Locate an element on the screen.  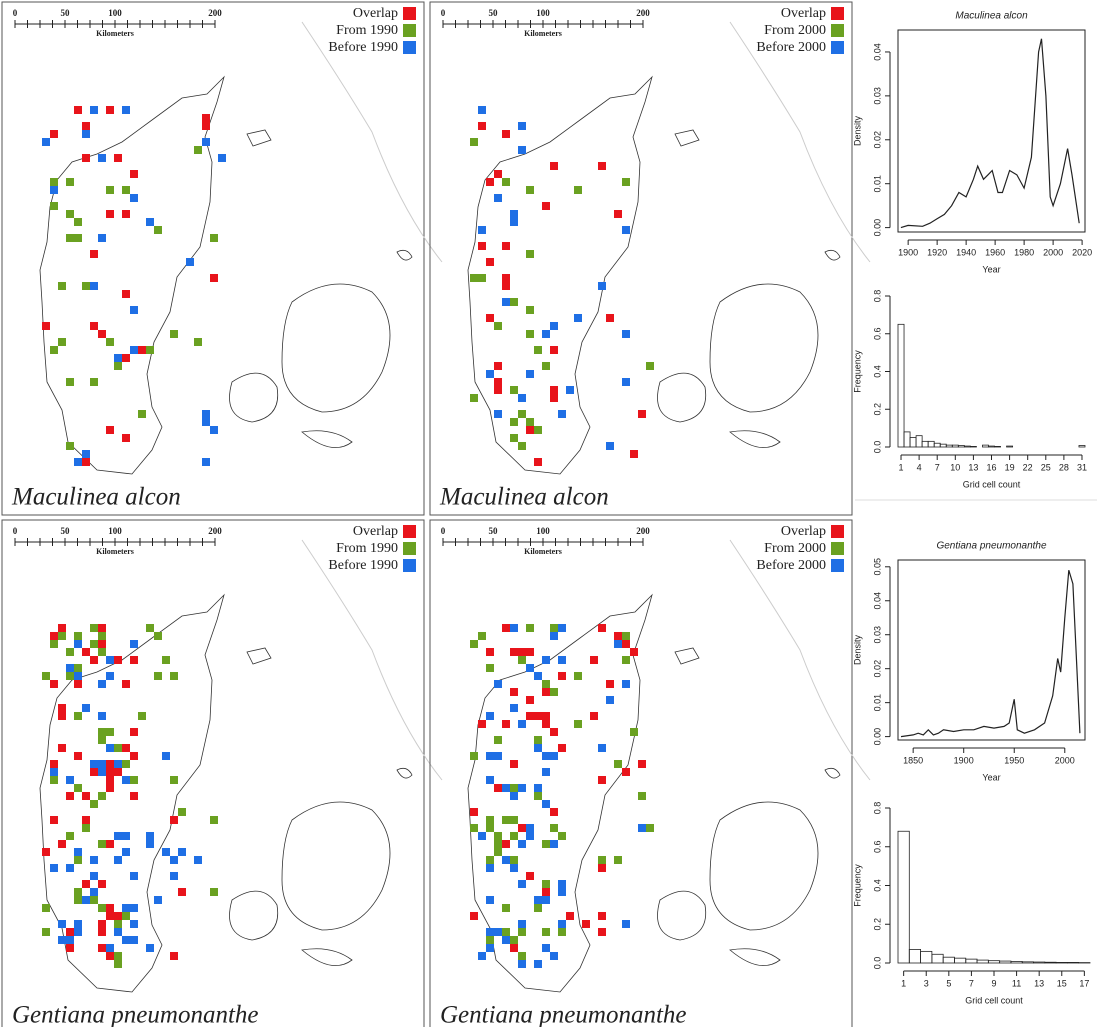
x-tick-label: 1980 is located at coordinates (1024, 252).